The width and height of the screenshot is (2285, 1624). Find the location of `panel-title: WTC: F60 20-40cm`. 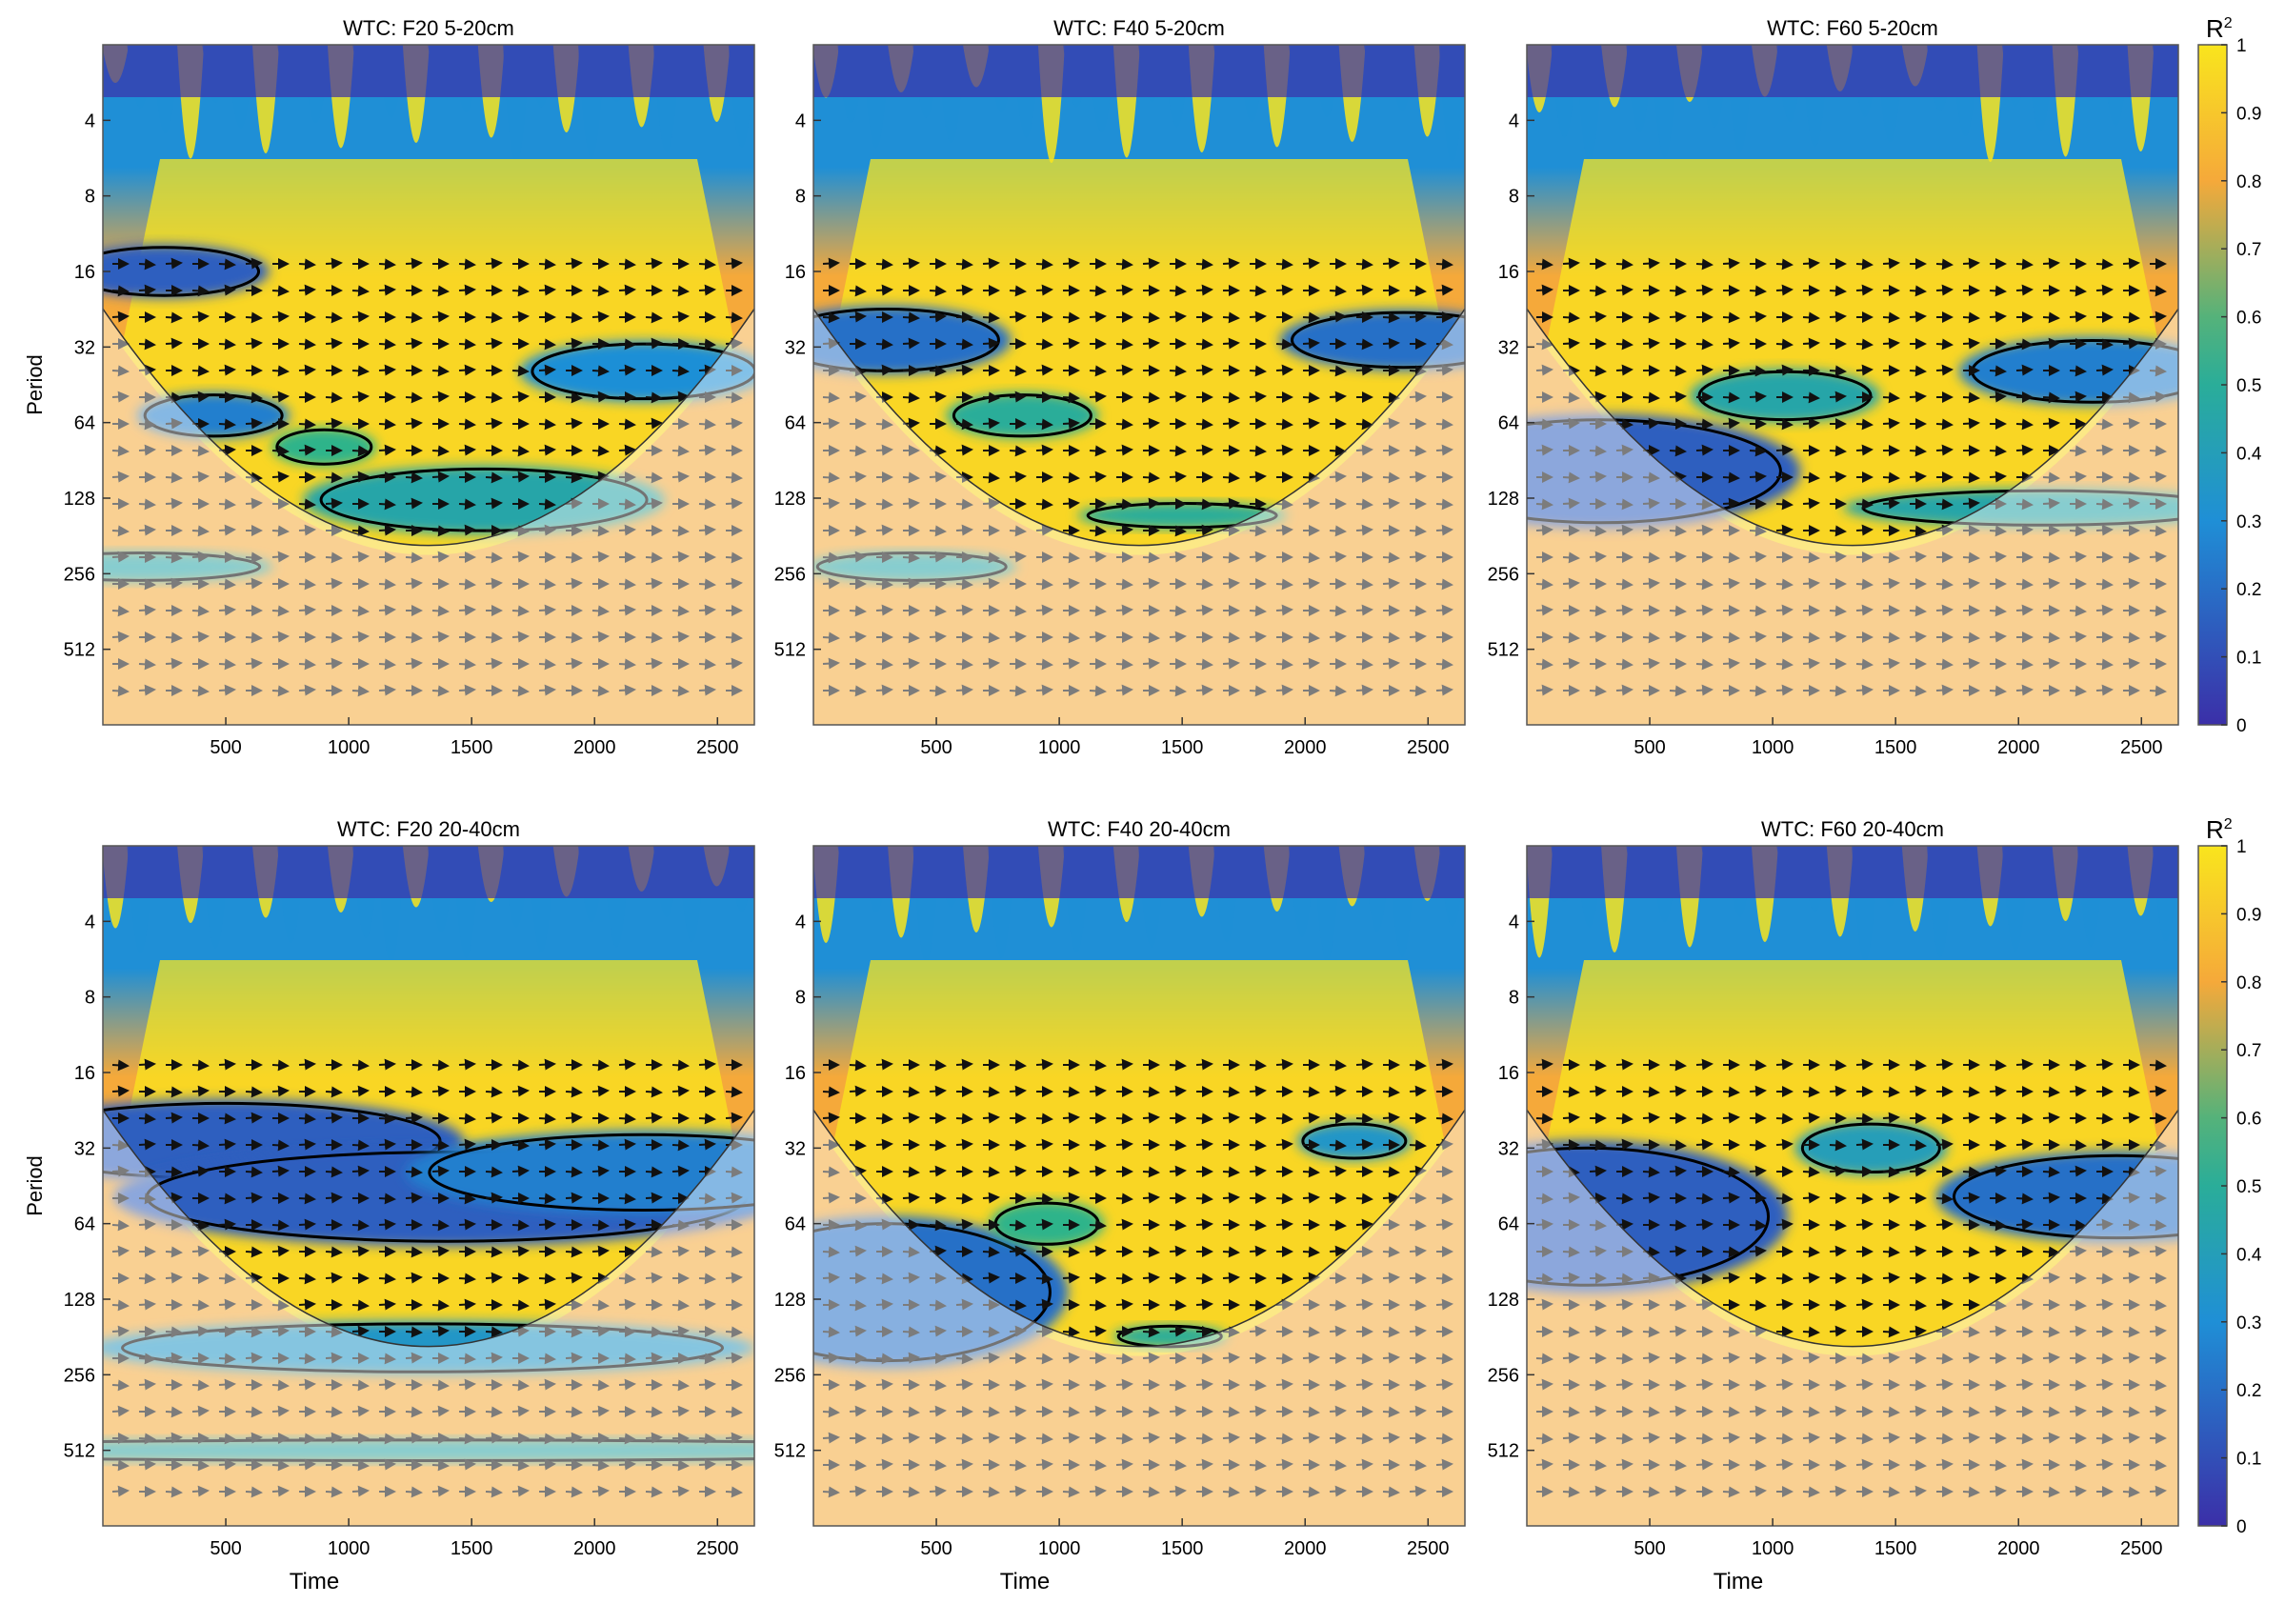

panel-title: WTC: F60 20-40cm is located at coordinates (1853, 829).